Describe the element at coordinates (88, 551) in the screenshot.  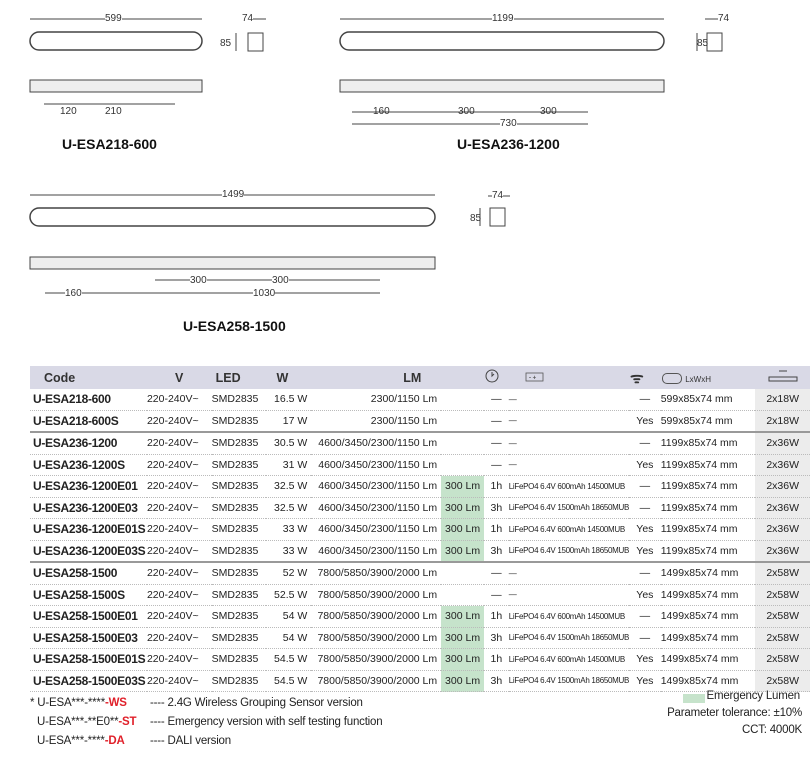
I see `cell-code: U-ESA236-1200E03S` at that location.